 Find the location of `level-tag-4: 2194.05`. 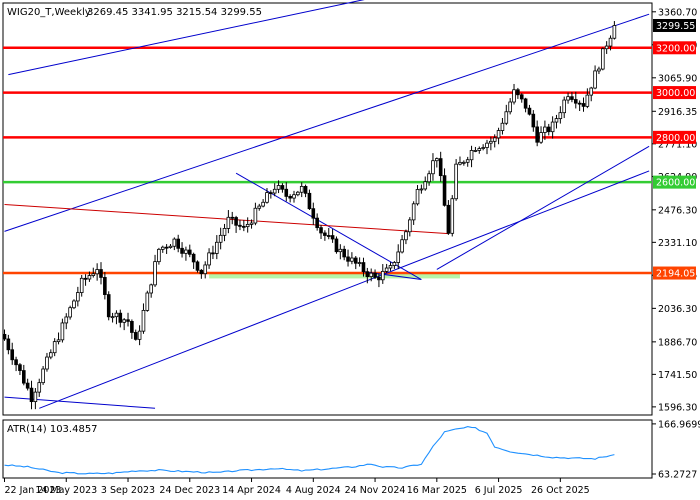

level-tag-4: 2194.05 is located at coordinates (674, 273).